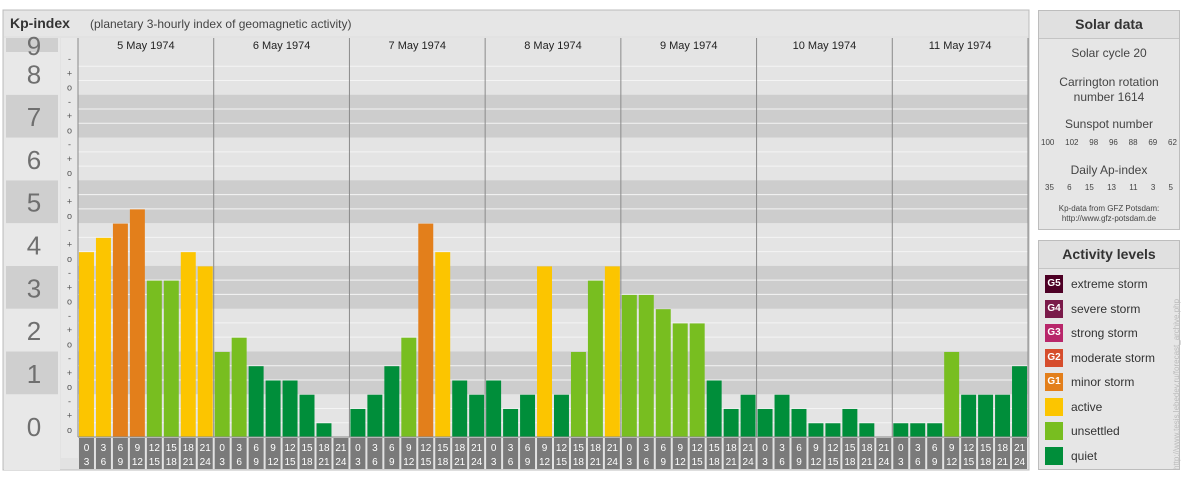  What do you see at coordinates (145, 46) in the screenshot?
I see `day-label: 5 May 1974` at bounding box center [145, 46].